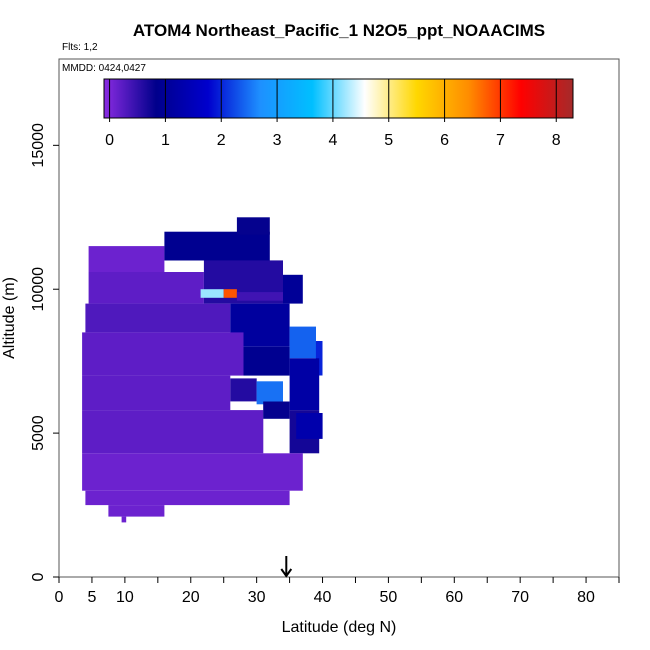 Image resolution: width=650 pixels, height=650 pixels. Describe the element at coordinates (38, 289) in the screenshot. I see `y-tick-label: 10000` at that location.